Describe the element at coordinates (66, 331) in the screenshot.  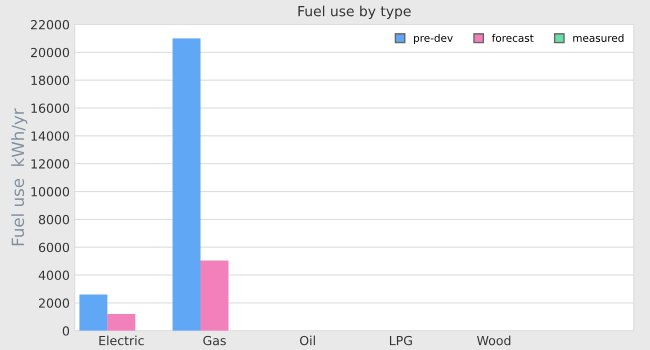
I see `y-tick-label: 0` at that location.